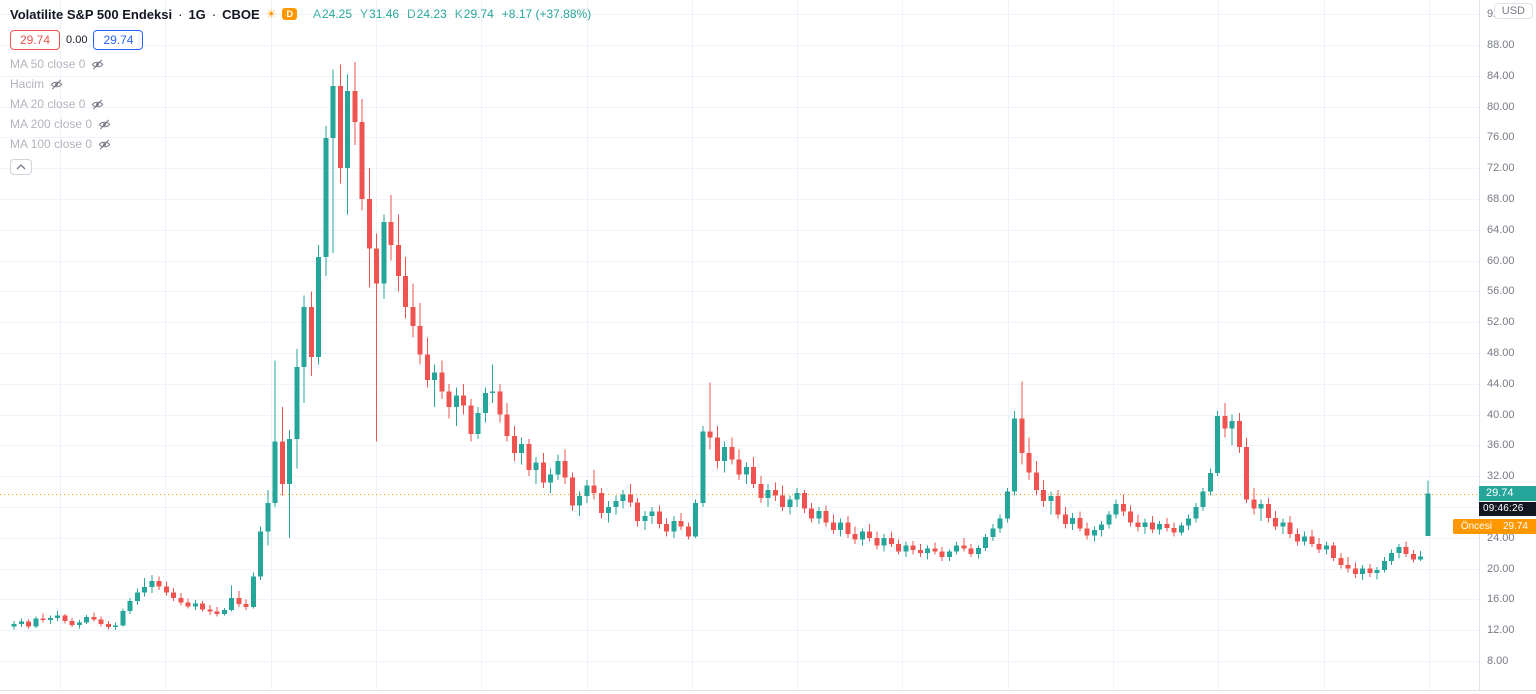  I want to click on indicator-row: MA 50 close 0, so click(300, 64).